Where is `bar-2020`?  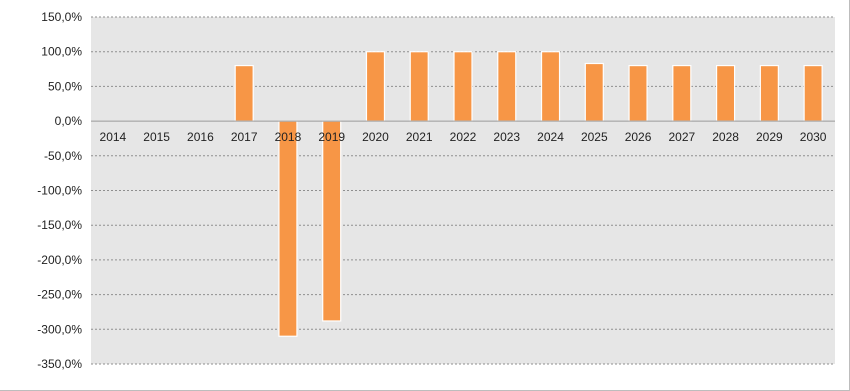 bar-2020 is located at coordinates (375, 86).